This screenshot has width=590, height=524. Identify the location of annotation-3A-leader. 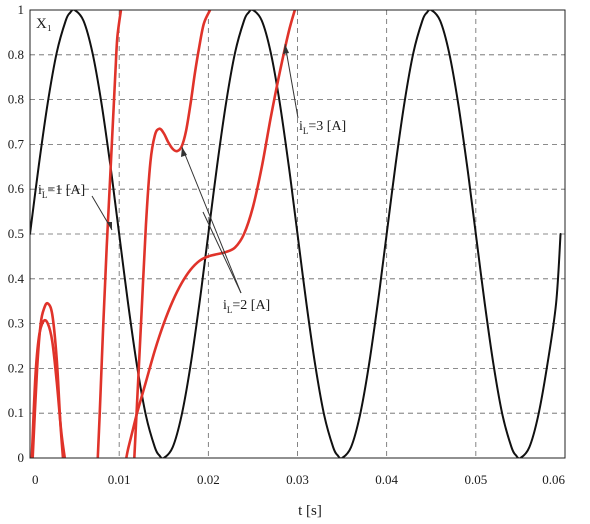
(291, 81).